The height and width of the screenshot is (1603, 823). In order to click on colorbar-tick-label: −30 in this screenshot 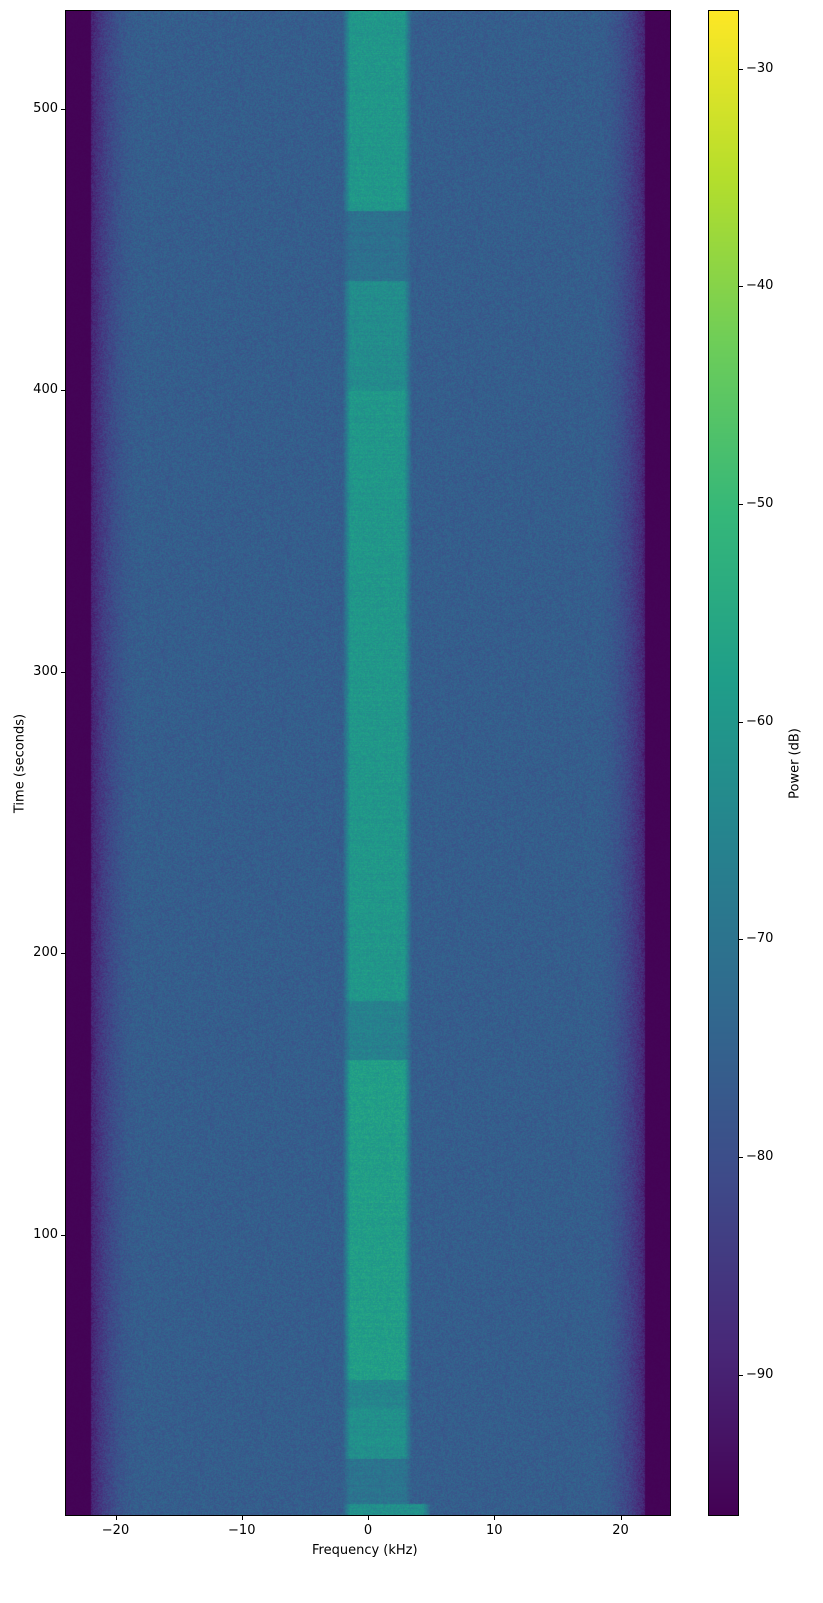, I will do `click(760, 68)`.